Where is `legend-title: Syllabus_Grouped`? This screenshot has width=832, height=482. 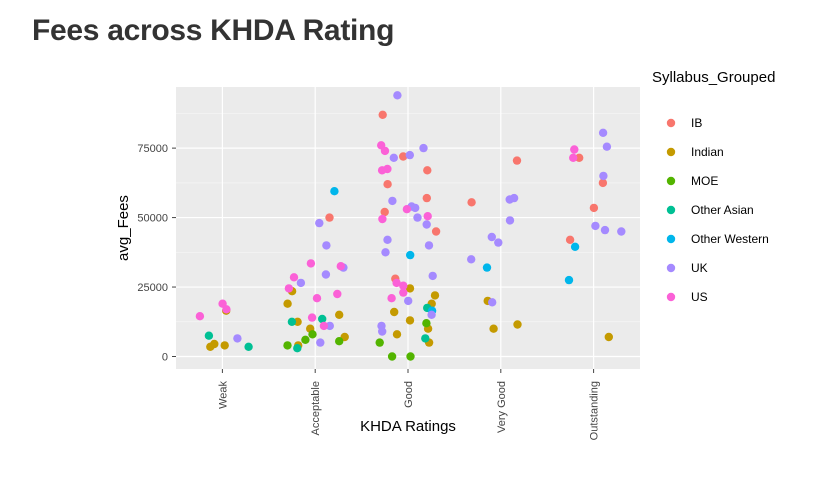 legend-title: Syllabus_Grouped is located at coordinates (713, 77).